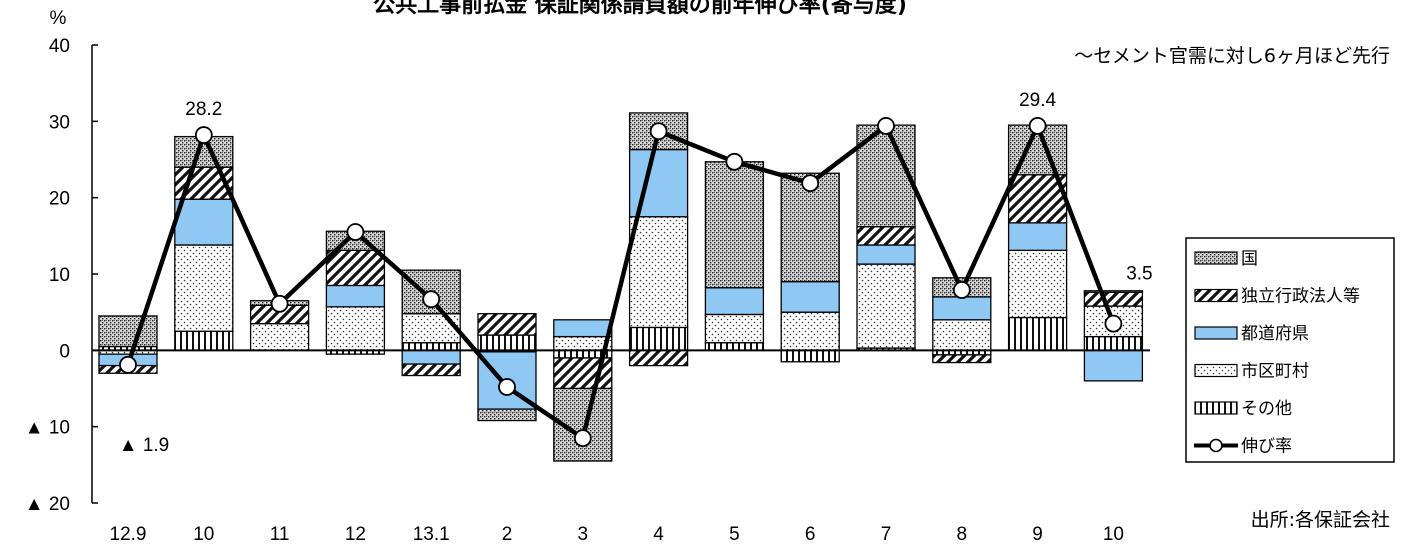  I want to click on legend-label: 伸び率, so click(1266, 447).